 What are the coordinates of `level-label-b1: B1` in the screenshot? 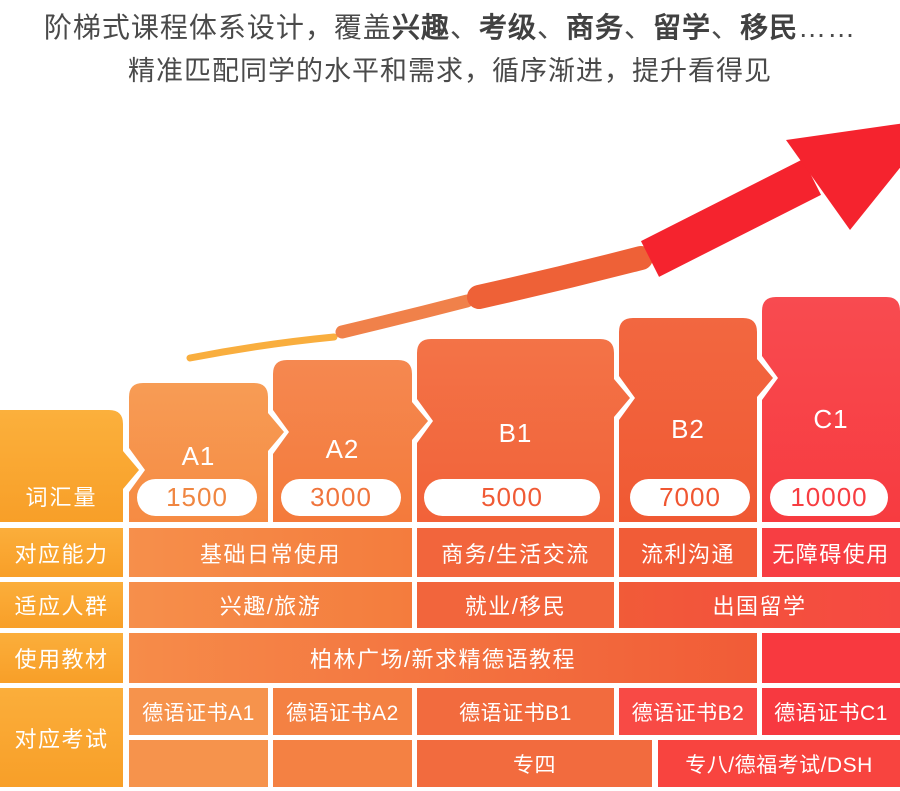 It's located at (515, 432).